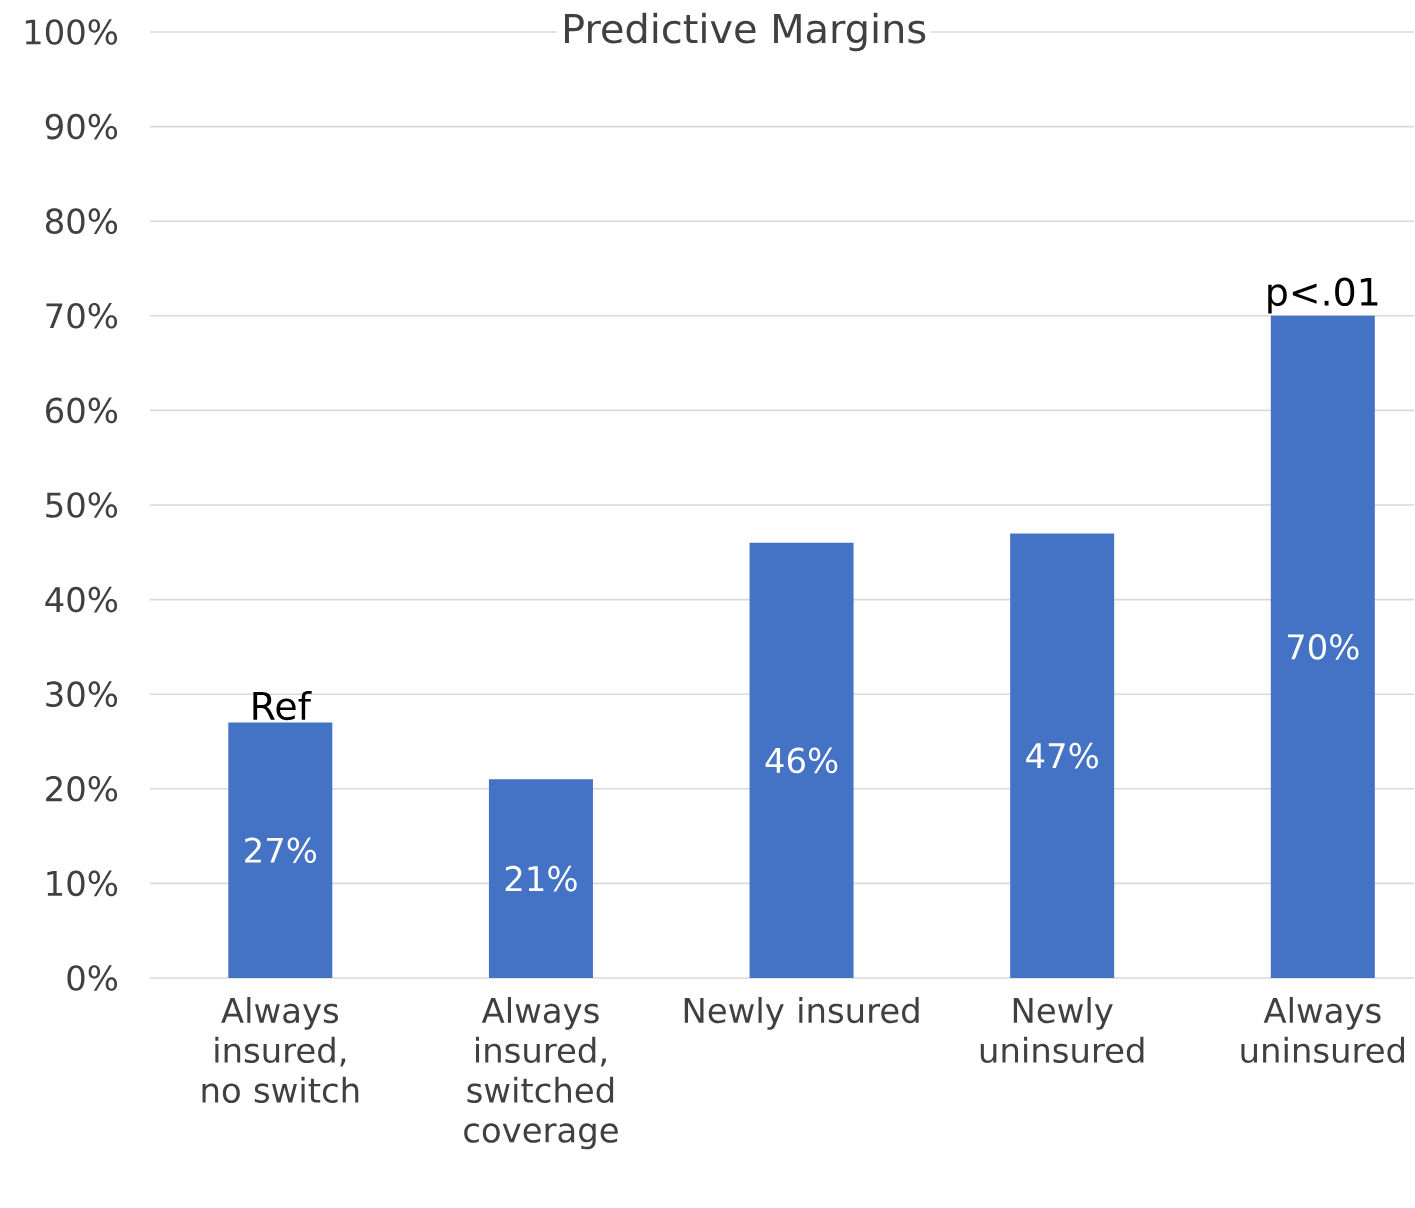  Describe the element at coordinates (82, 694) in the screenshot. I see `y-tick-label: 30%` at that location.